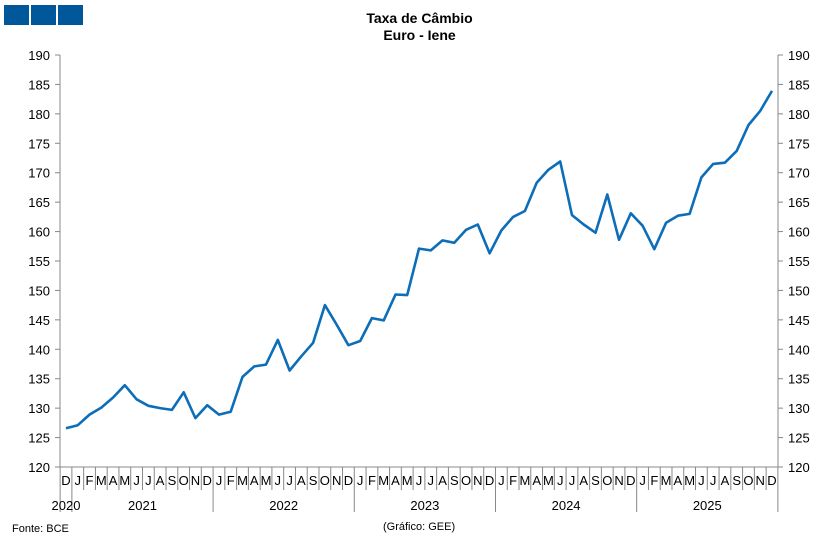  I want to click on y-tick-label-left: 120, so click(39, 467).